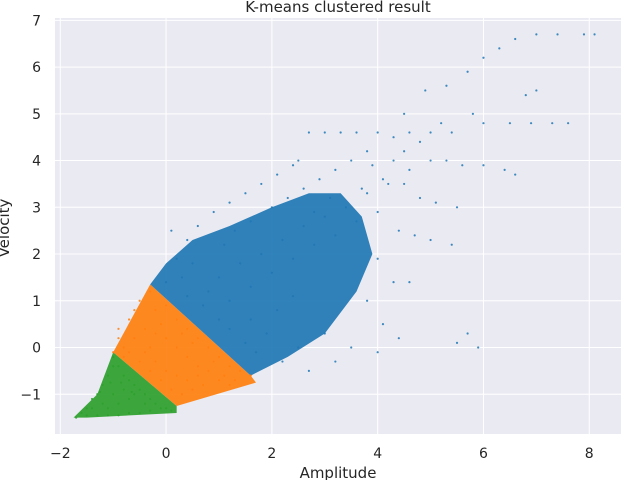  What do you see at coordinates (30, 395) in the screenshot?
I see `y-tick-label: −1` at bounding box center [30, 395].